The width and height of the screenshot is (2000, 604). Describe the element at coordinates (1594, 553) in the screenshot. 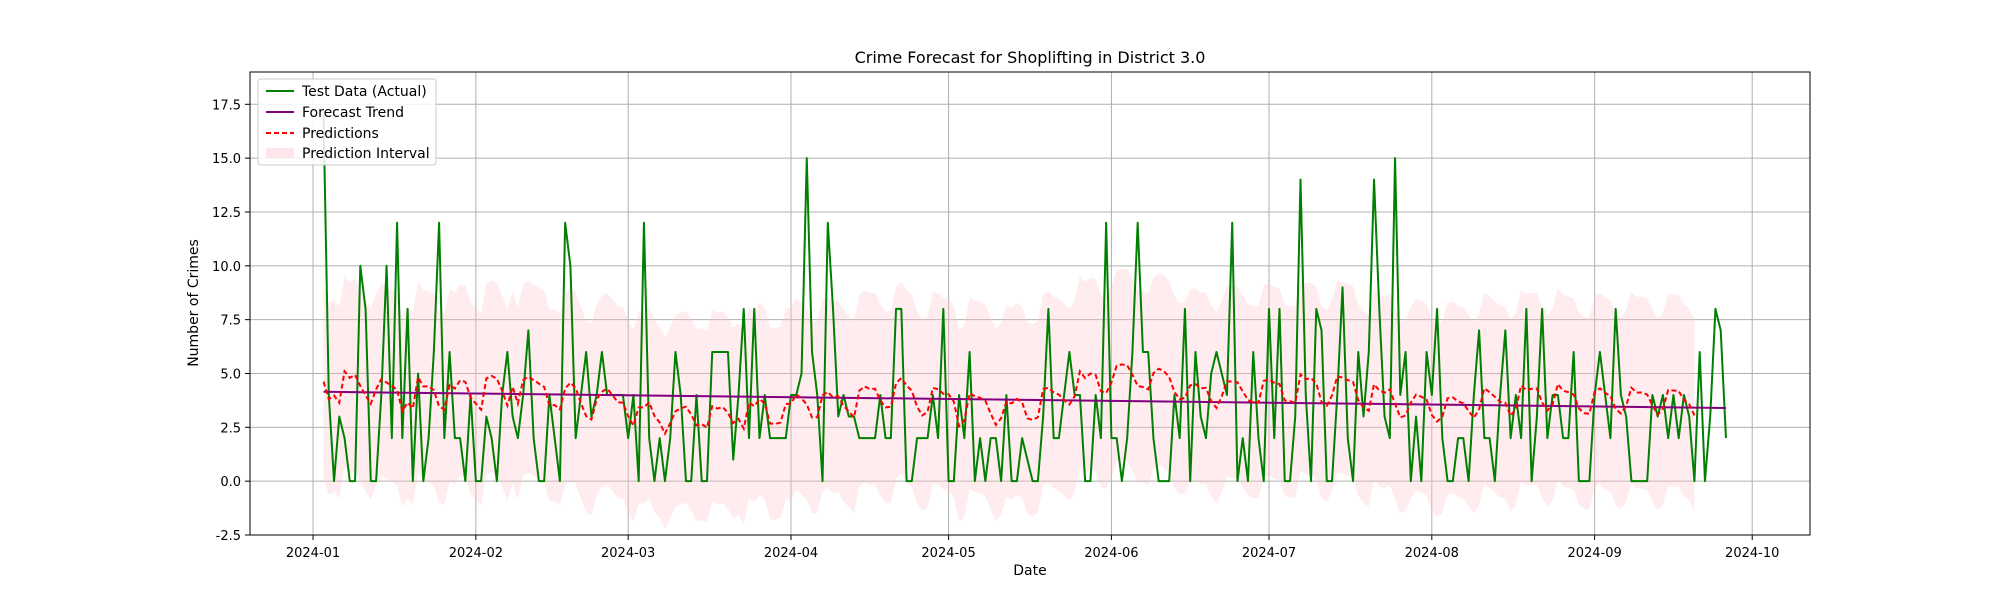

I see `x-tick-label: 2024-09` at that location.